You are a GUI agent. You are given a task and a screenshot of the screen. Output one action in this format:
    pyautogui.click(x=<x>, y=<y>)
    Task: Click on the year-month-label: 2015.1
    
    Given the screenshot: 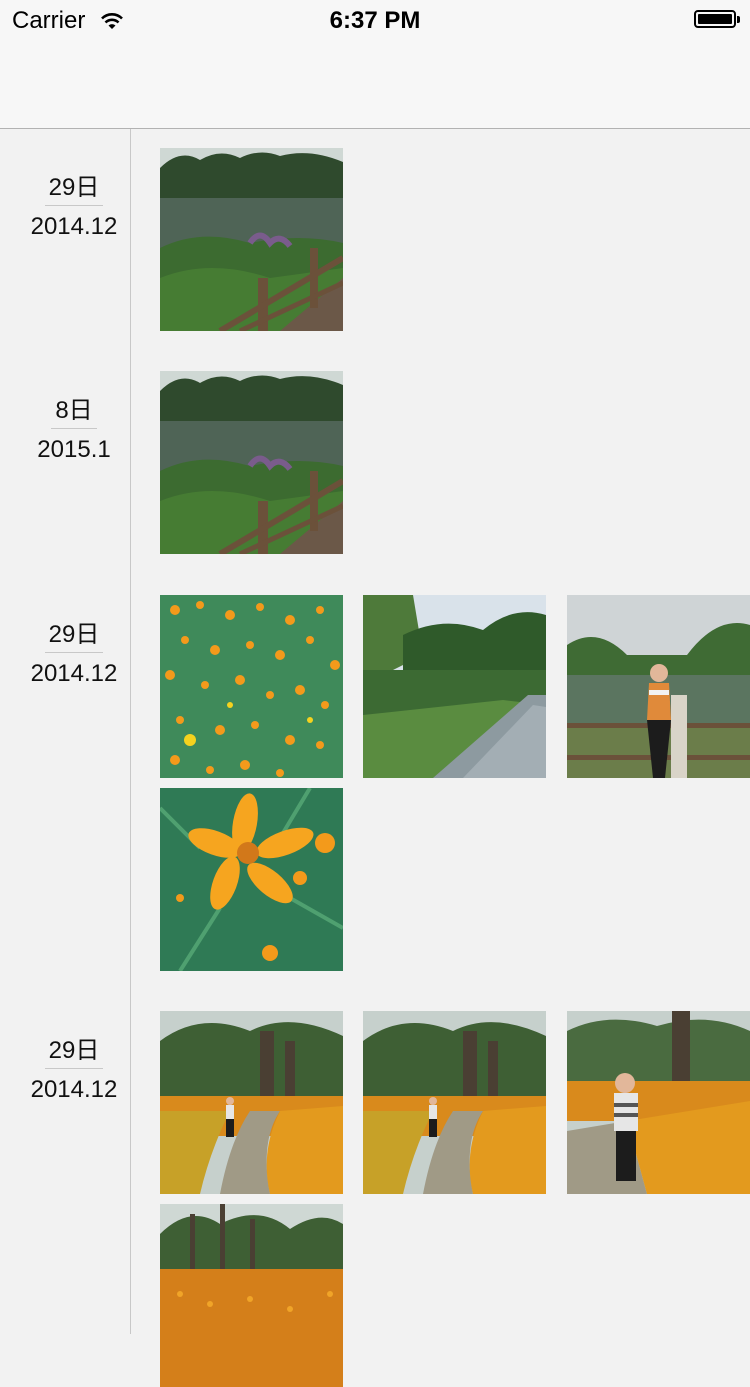 What is the action you would take?
    pyautogui.click(x=74, y=449)
    